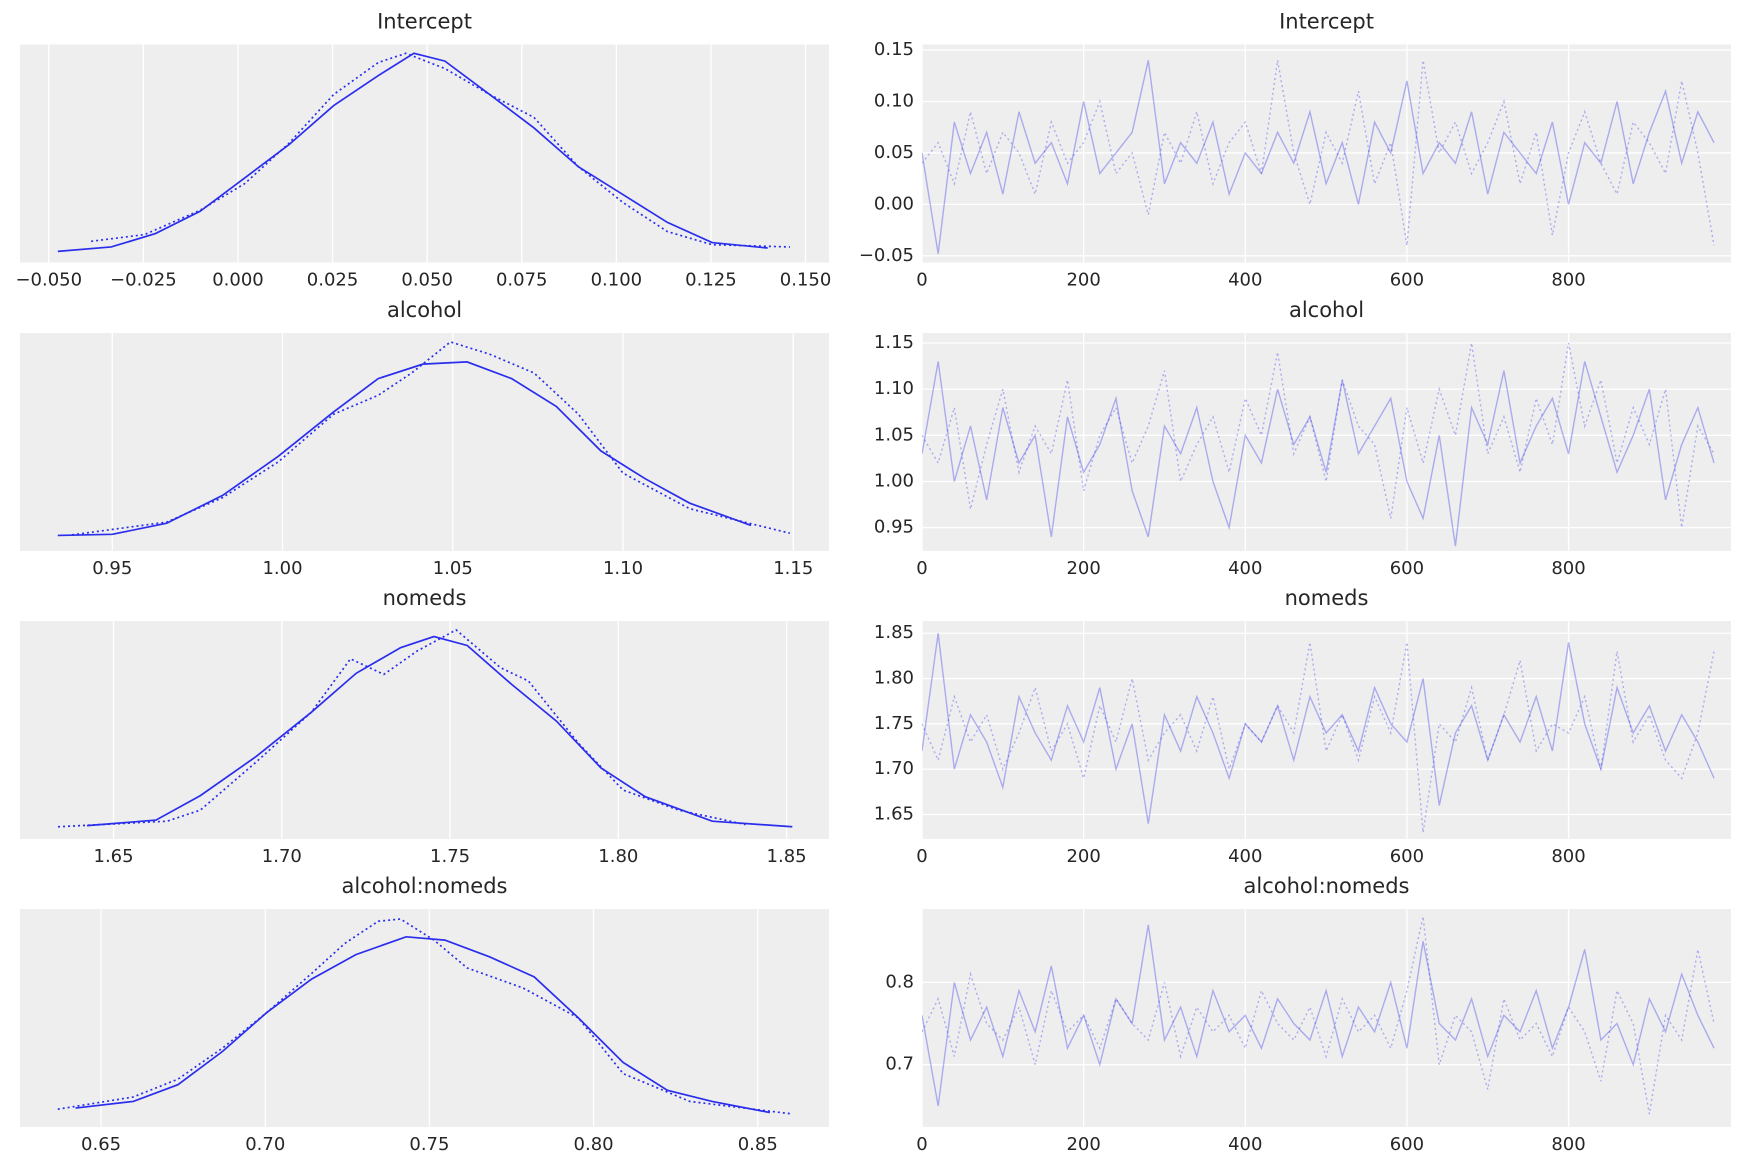 The height and width of the screenshot is (1168, 1745). What do you see at coordinates (711, 280) in the screenshot?
I see `x-tick-label: 0.125` at bounding box center [711, 280].